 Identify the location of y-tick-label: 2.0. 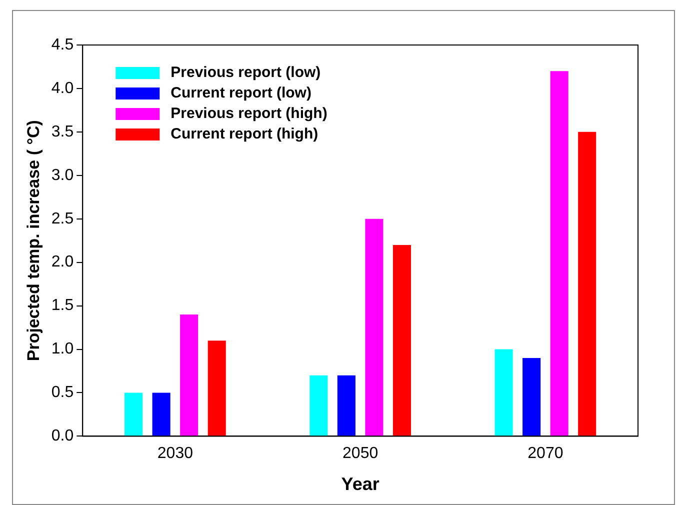
(62, 262).